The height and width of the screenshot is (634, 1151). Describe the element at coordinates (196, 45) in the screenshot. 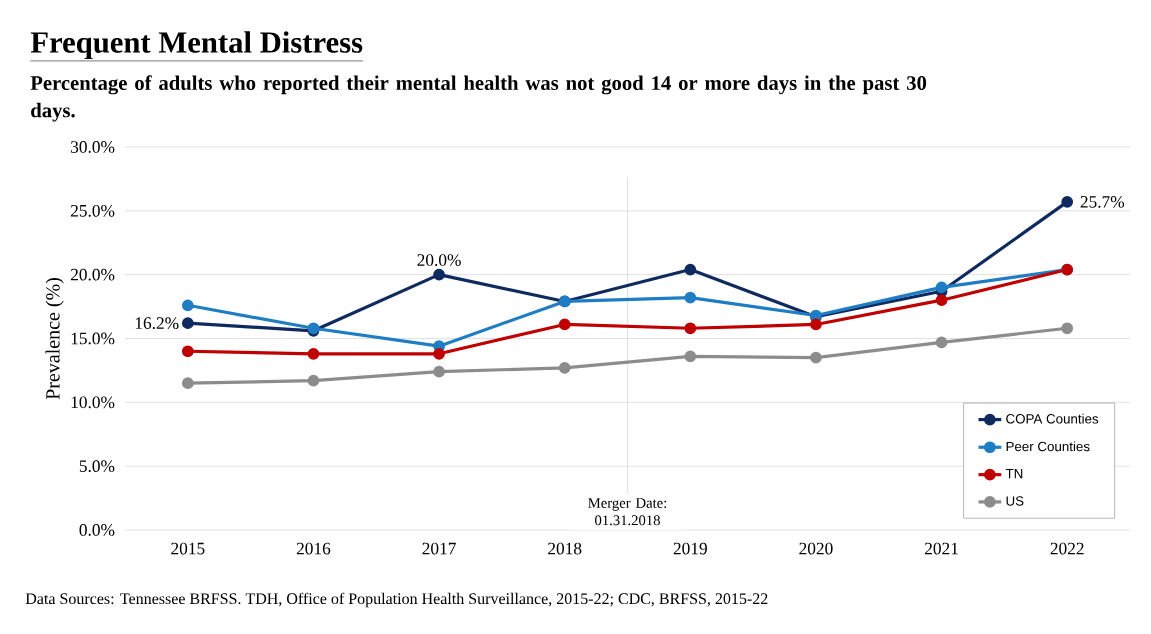

I see `chart-title: Frequent Mental Distress` at that location.